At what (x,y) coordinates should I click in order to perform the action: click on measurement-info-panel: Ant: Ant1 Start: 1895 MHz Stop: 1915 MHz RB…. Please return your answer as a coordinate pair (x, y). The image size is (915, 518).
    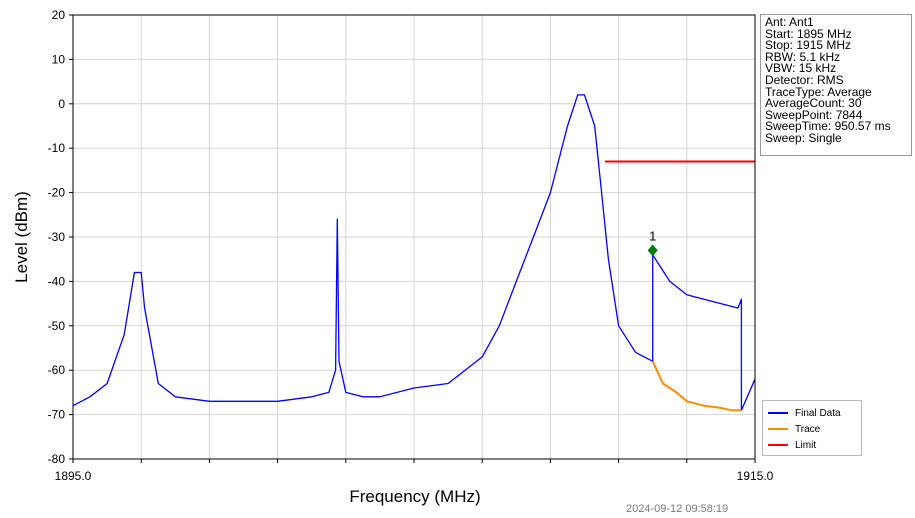
    Looking at the image, I should click on (836, 85).